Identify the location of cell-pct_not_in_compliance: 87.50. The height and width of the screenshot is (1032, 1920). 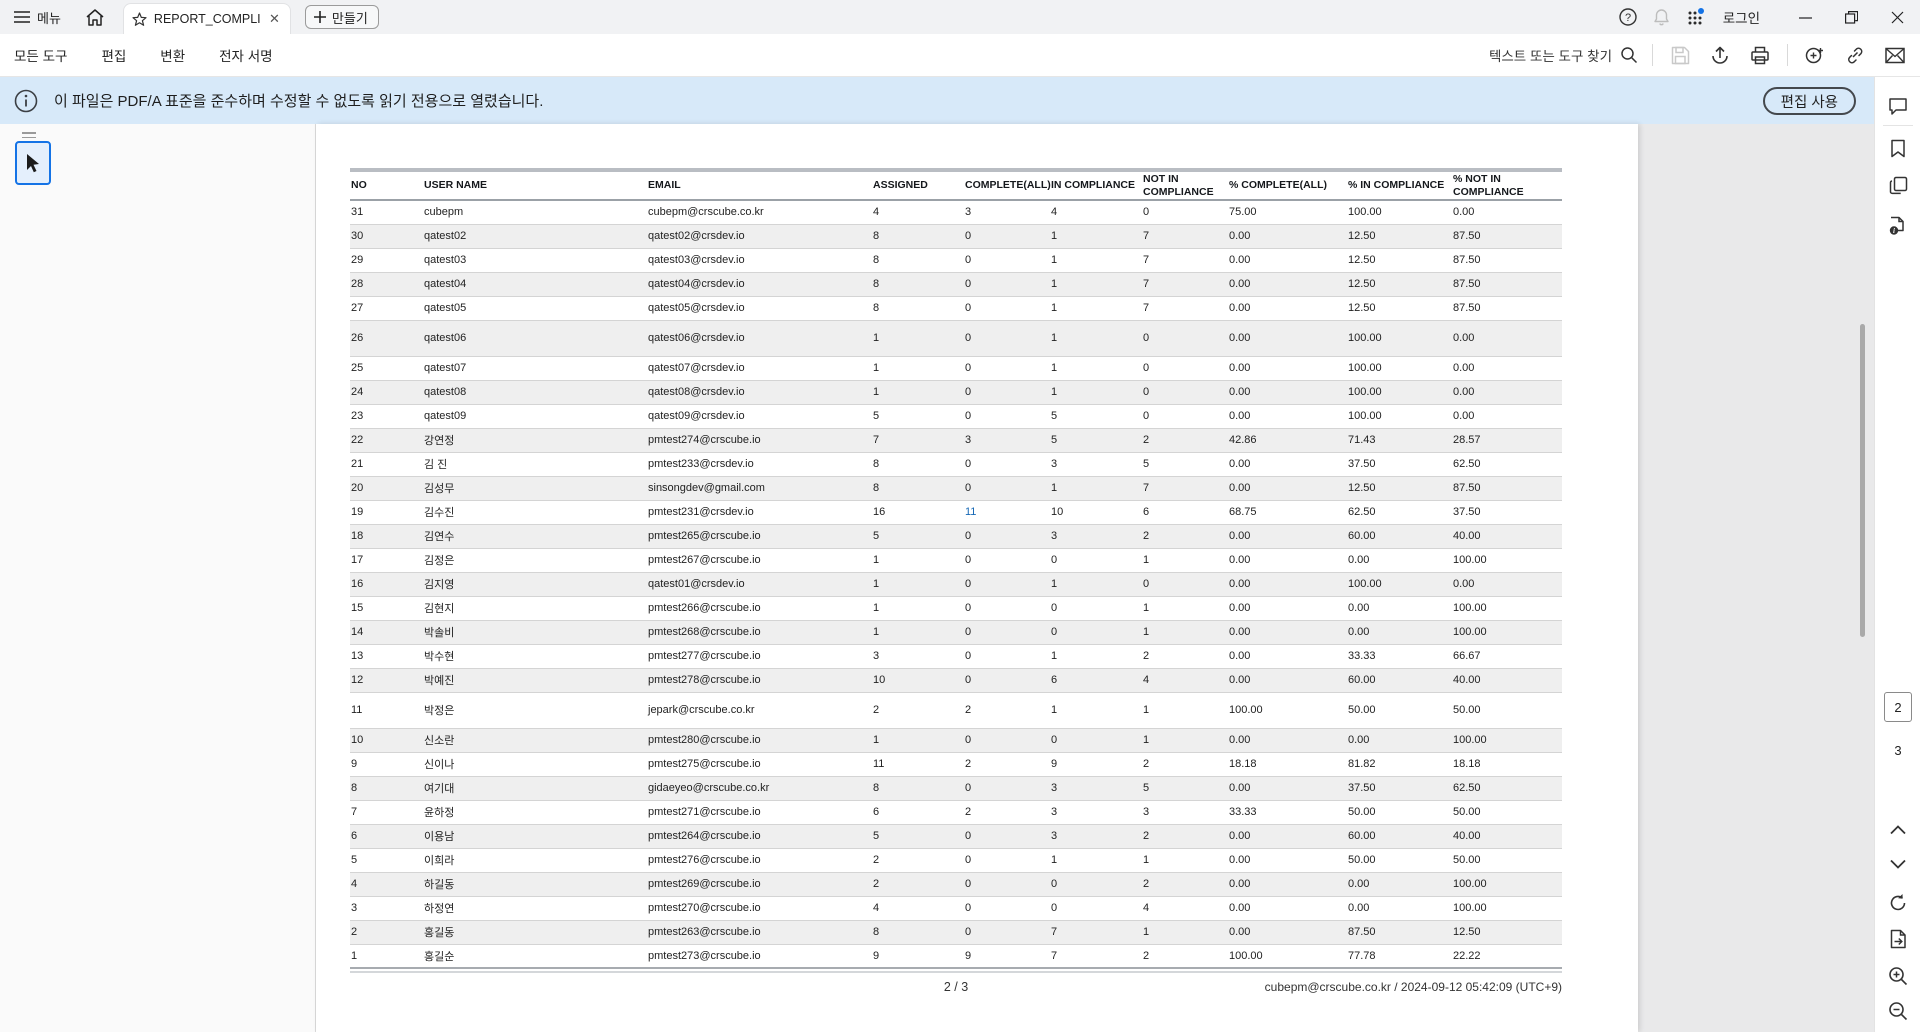
(1467, 260).